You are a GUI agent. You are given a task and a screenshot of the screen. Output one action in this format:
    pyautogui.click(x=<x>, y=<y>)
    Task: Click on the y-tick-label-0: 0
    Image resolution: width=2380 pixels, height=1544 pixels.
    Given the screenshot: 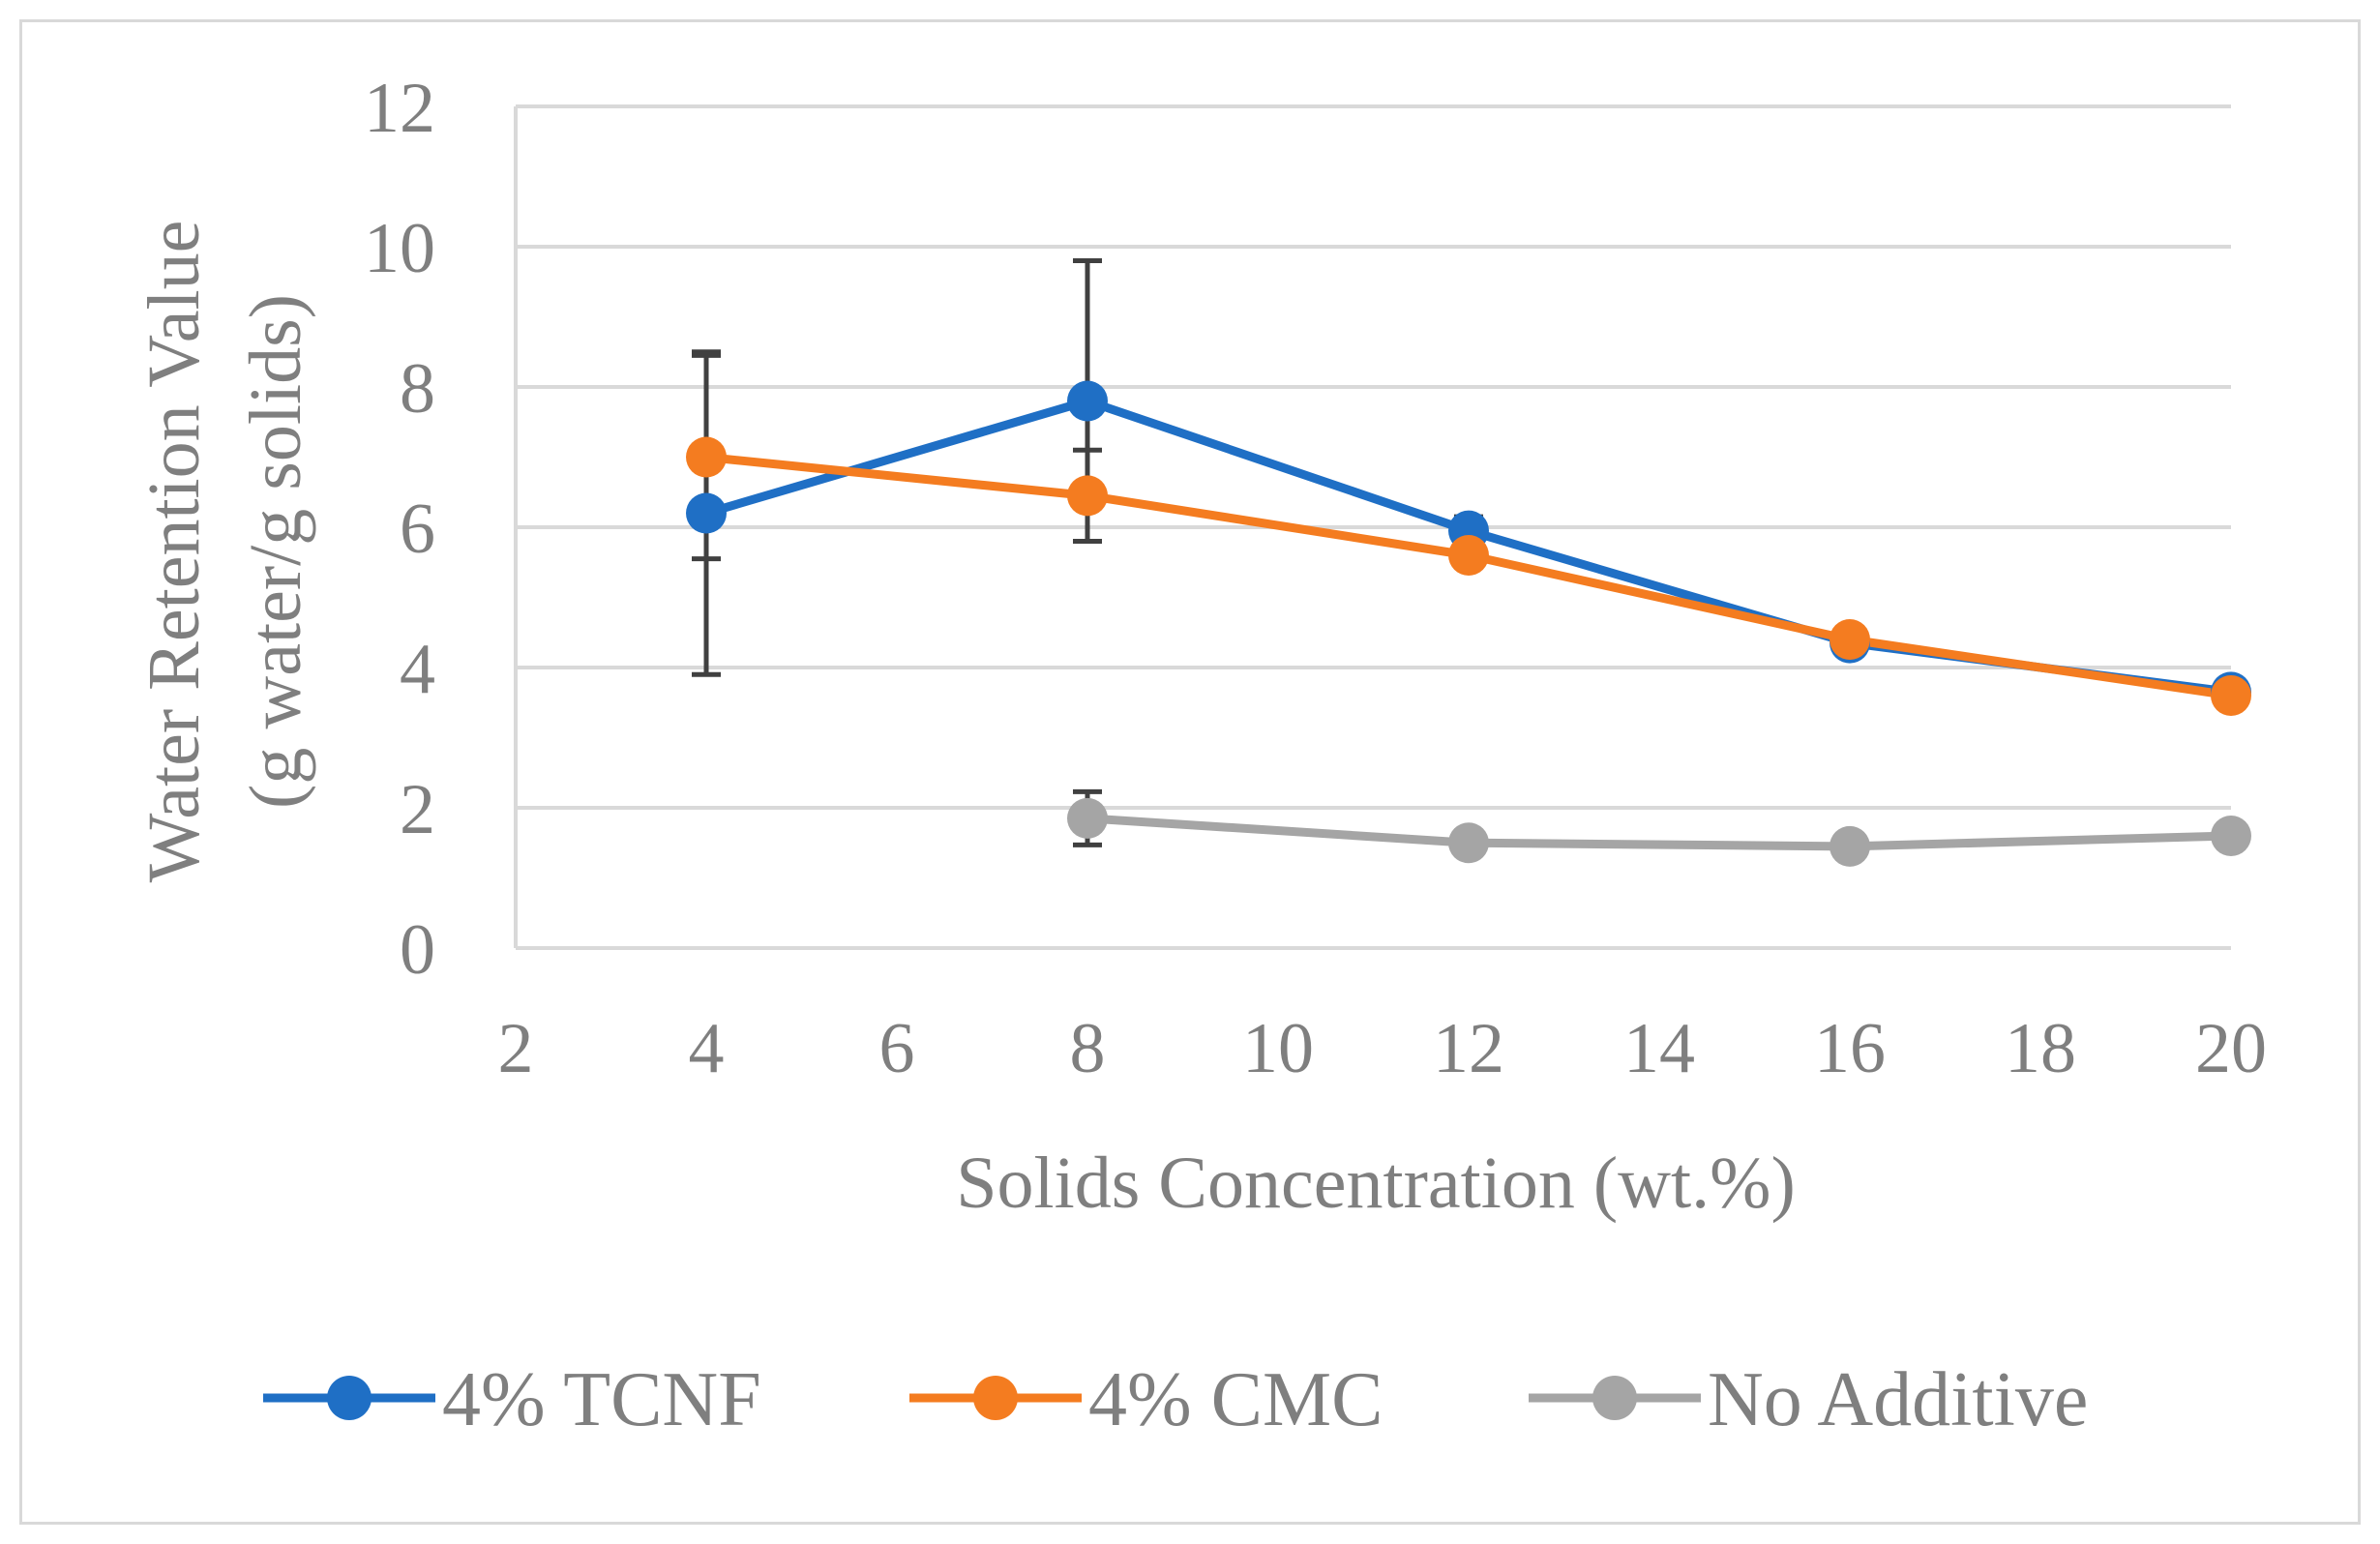 What is the action you would take?
    pyautogui.click(x=418, y=950)
    